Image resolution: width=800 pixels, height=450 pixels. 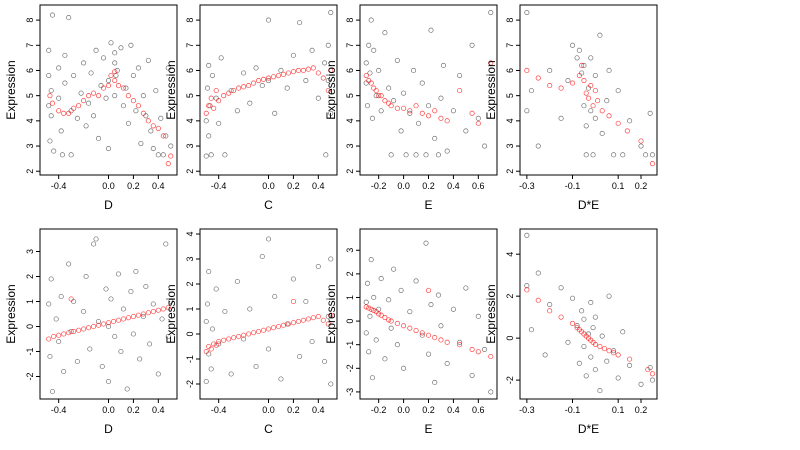 What do you see at coordinates (190, 258) in the screenshot?
I see `y-tick-label: 3` at bounding box center [190, 258].